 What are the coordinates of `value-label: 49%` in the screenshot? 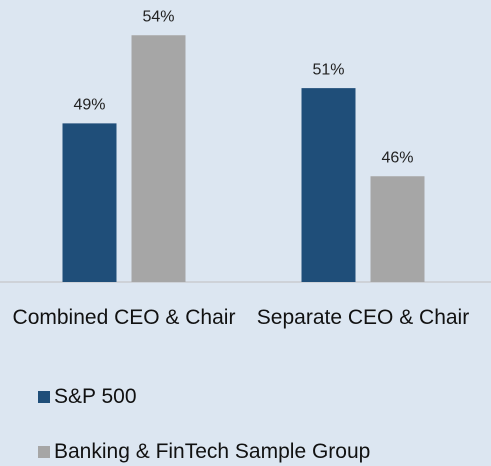 It's located at (89, 105).